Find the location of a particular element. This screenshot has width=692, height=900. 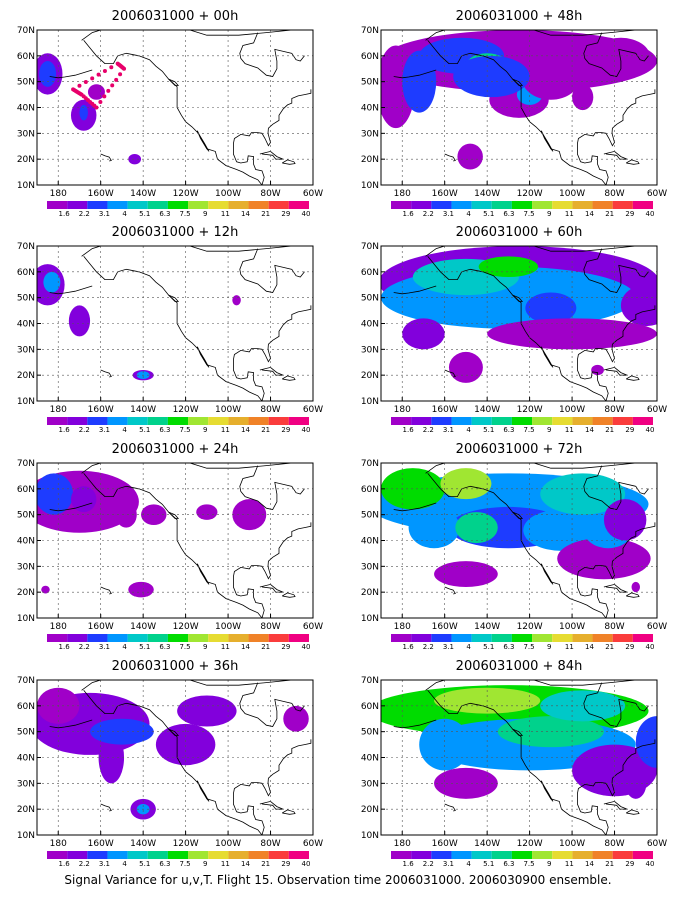

colorbar-label: 14 is located at coordinates (589, 647).